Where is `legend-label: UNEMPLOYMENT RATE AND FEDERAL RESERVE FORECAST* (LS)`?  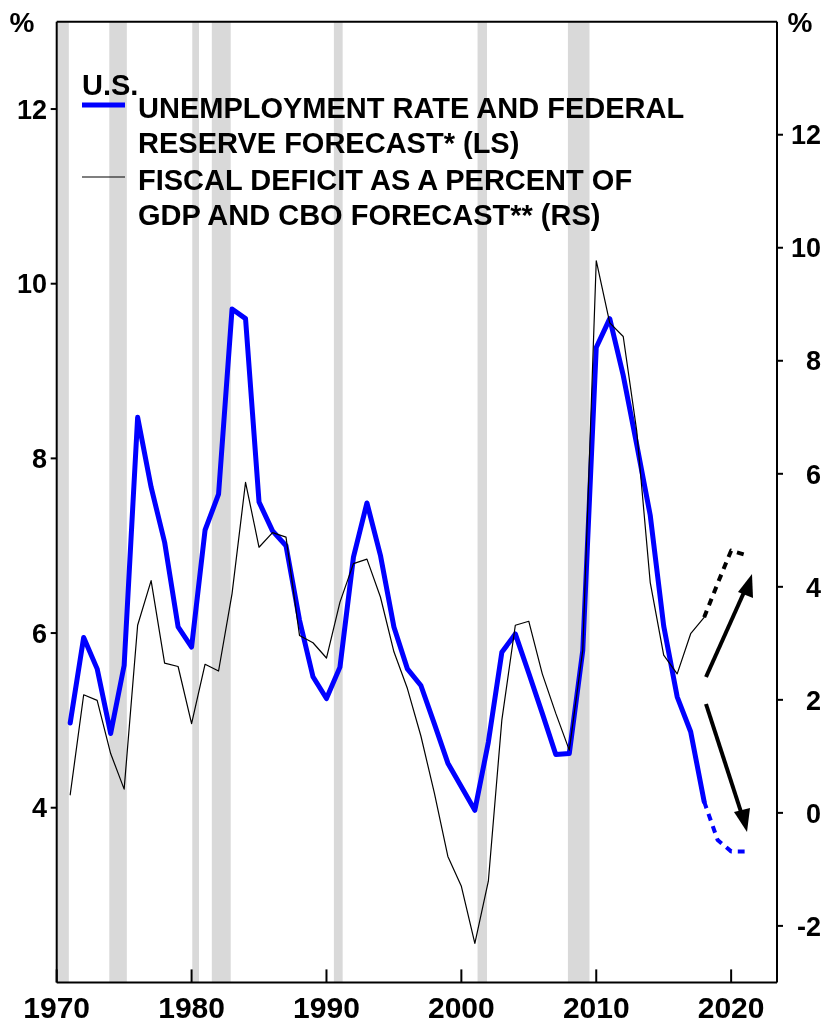
legend-label: UNEMPLOYMENT RATE AND FEDERAL RESERVE FORECAST* (LS) is located at coordinates (411, 125).